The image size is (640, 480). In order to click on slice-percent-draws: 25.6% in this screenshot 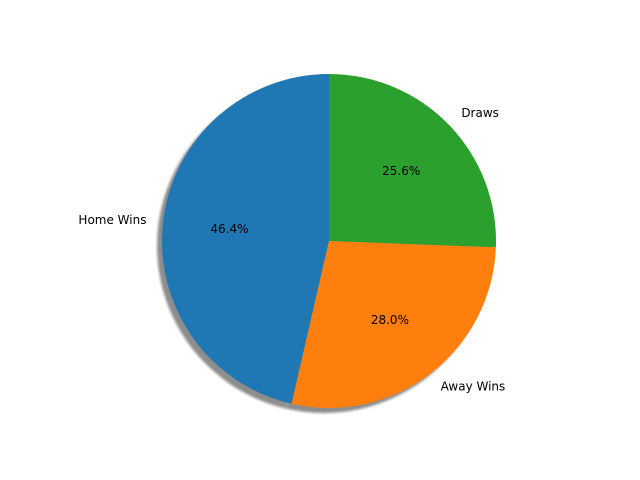, I will do `click(401, 171)`.